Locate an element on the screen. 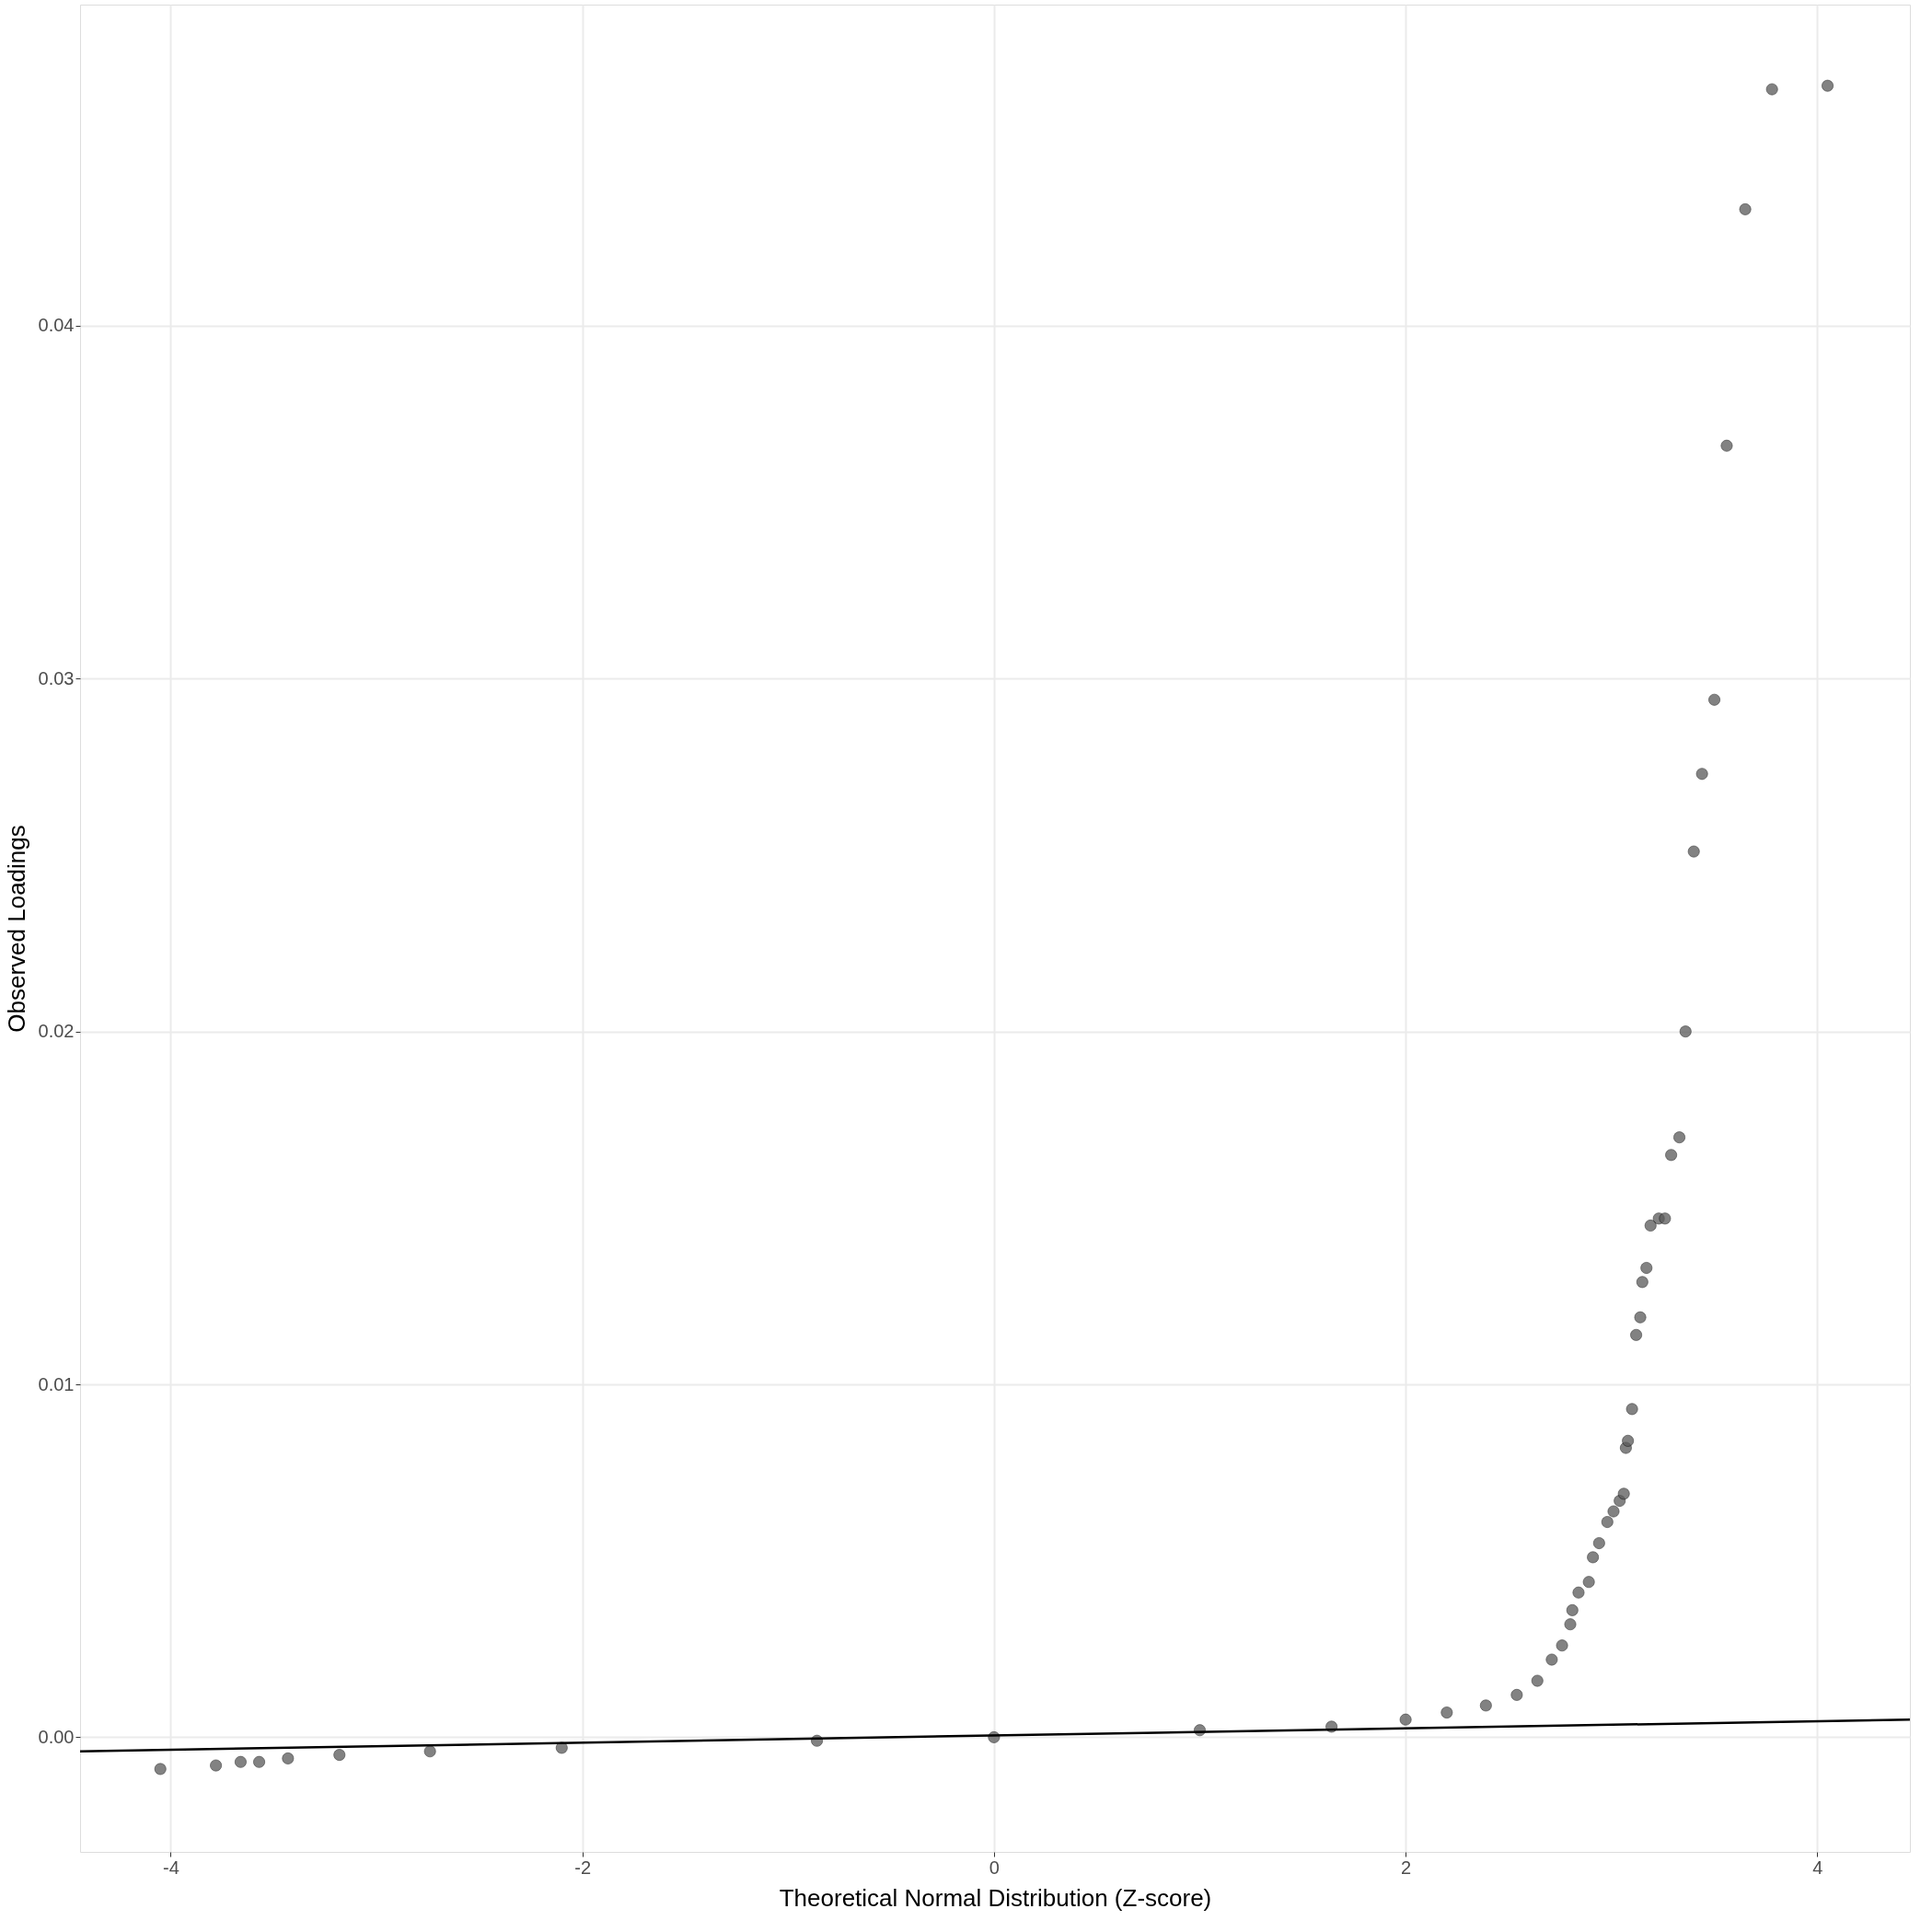 The height and width of the screenshot is (1932, 1932). x-tick-label: 4 is located at coordinates (1818, 1868).